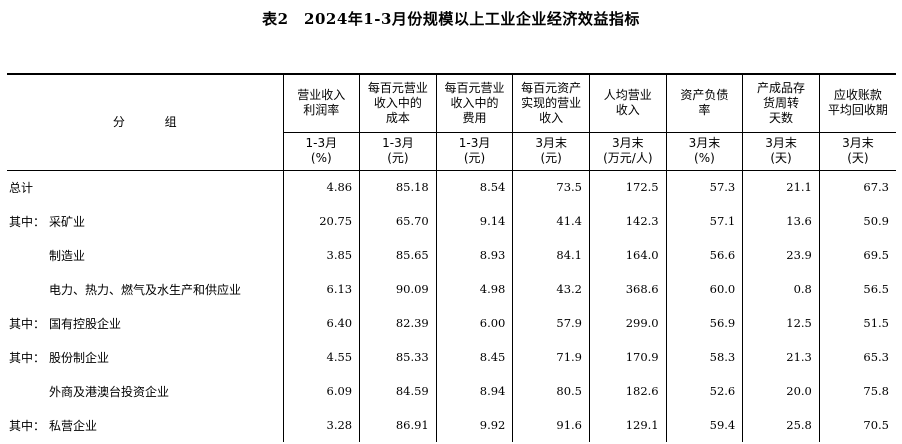 Image resolution: width=902 pixels, height=444 pixels. What do you see at coordinates (551, 323) in the screenshot?
I see `table-cell: 57.9` at bounding box center [551, 323].